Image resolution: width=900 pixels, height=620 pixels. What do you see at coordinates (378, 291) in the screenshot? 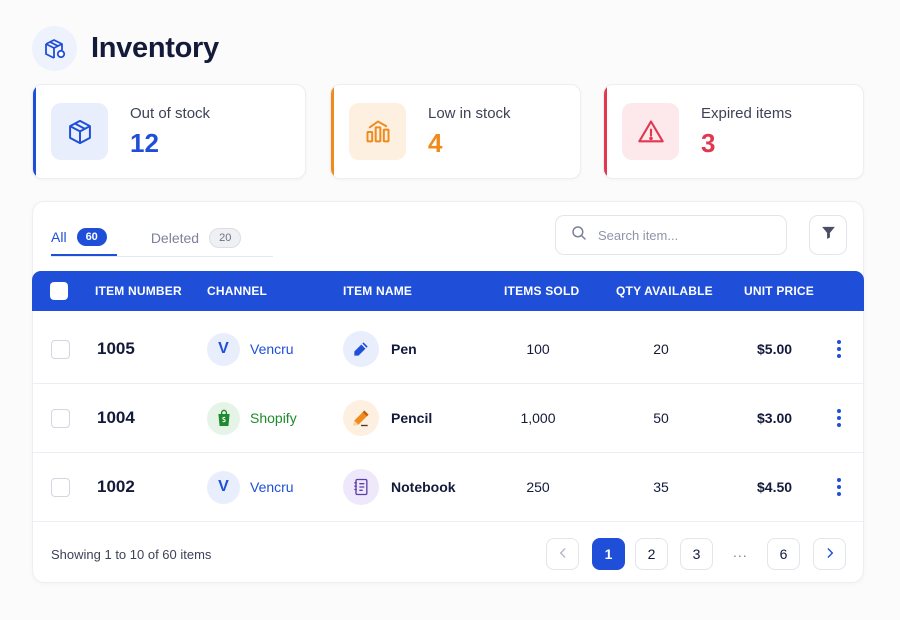
I see `column-header-item-name: ITEM NAME` at bounding box center [378, 291].